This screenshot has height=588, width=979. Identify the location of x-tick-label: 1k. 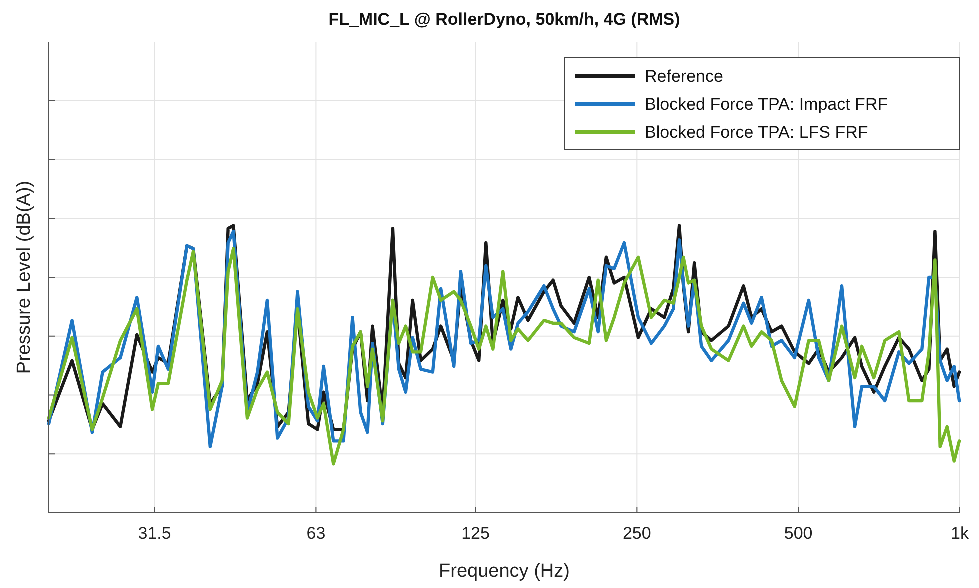
(960, 533).